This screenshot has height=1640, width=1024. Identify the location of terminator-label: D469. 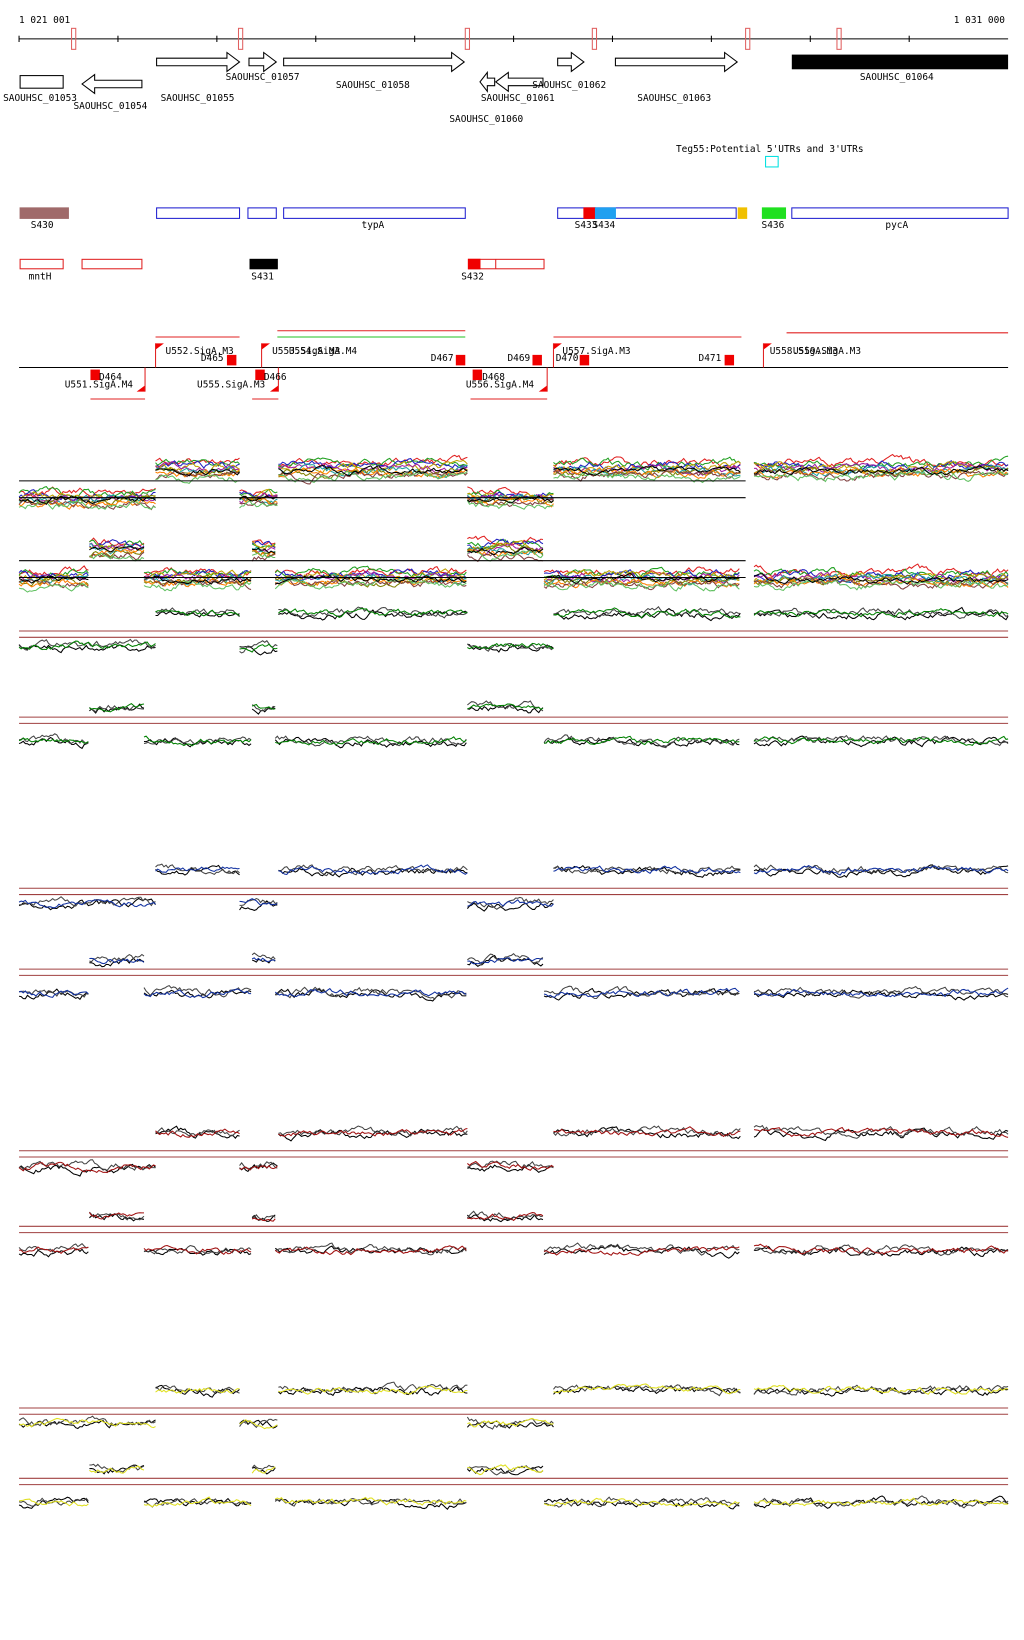
(518, 358).